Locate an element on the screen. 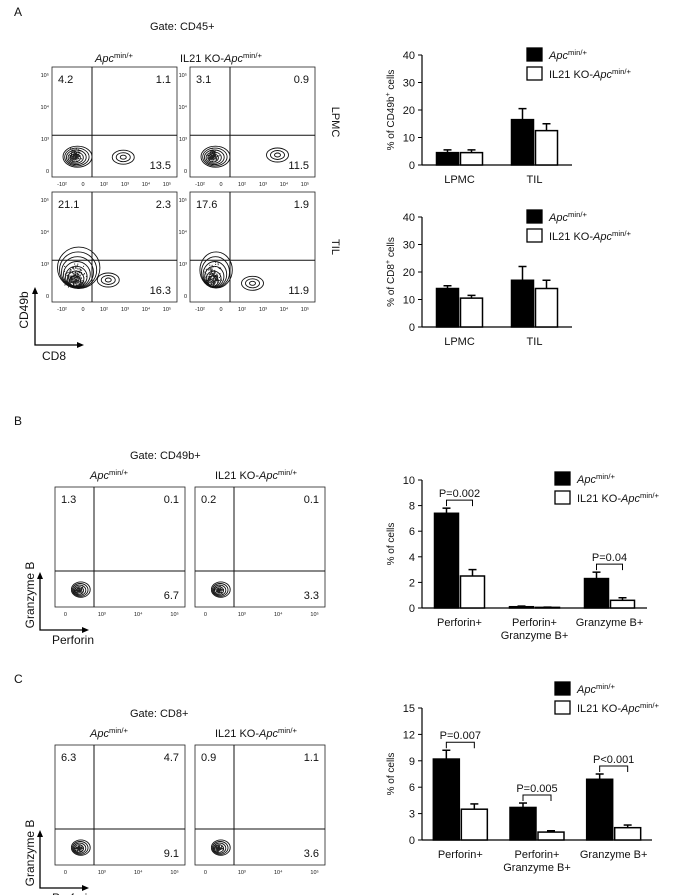 The width and height of the screenshot is (700, 895). x-tick-label: 0 is located at coordinates (82, 185).